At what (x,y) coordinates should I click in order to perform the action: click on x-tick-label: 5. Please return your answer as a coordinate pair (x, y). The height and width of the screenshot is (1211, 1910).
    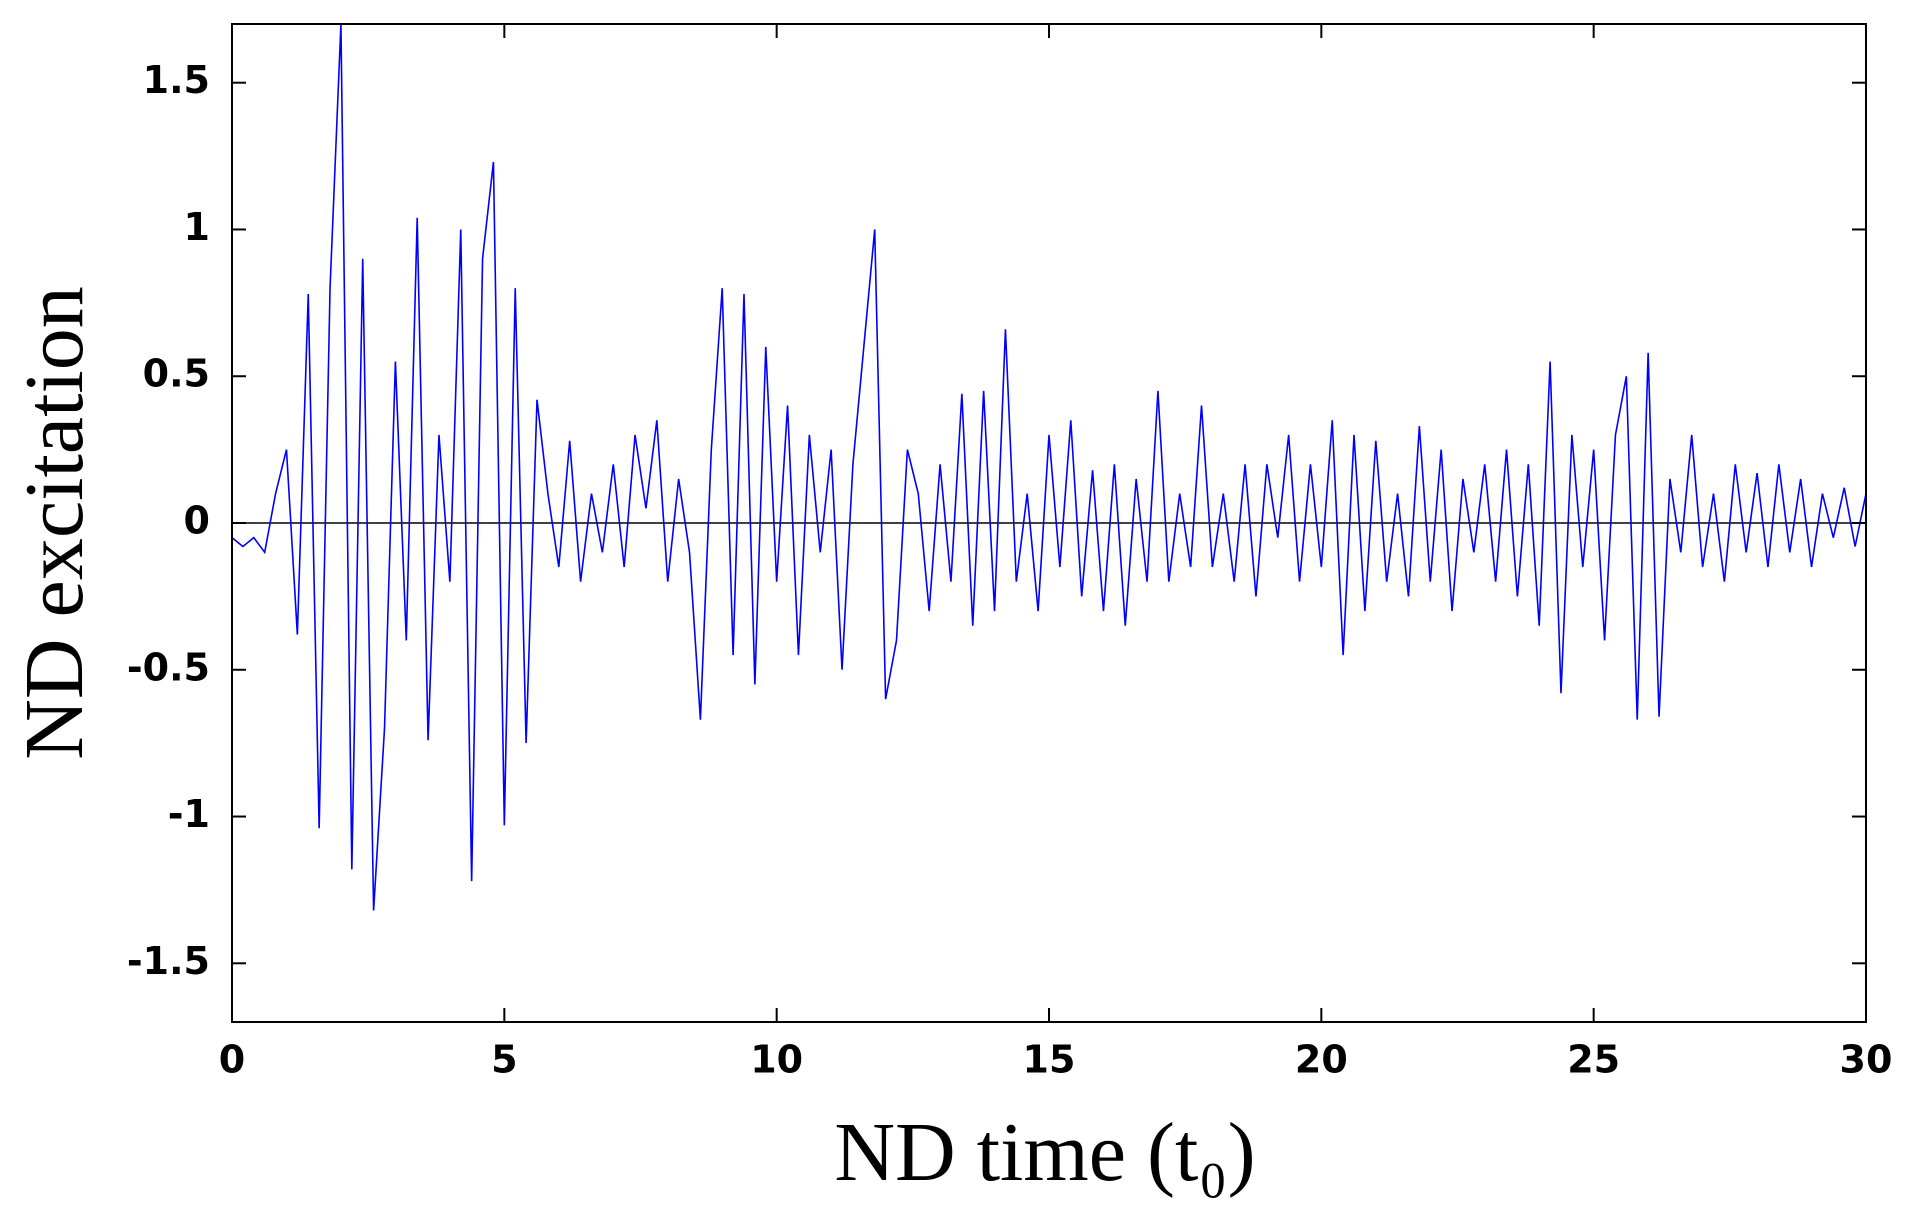
    Looking at the image, I should click on (504, 1060).